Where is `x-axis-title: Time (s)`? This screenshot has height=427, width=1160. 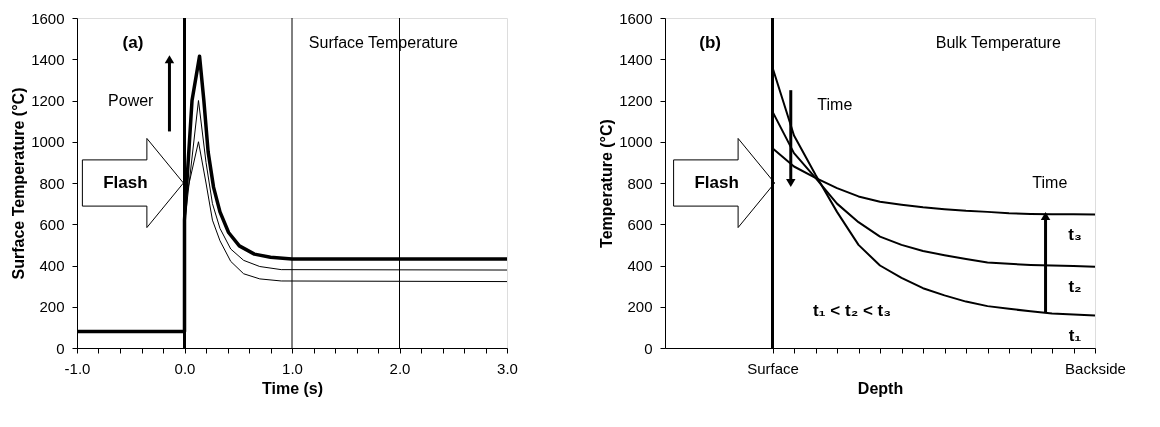 x-axis-title: Time (s) is located at coordinates (292, 388).